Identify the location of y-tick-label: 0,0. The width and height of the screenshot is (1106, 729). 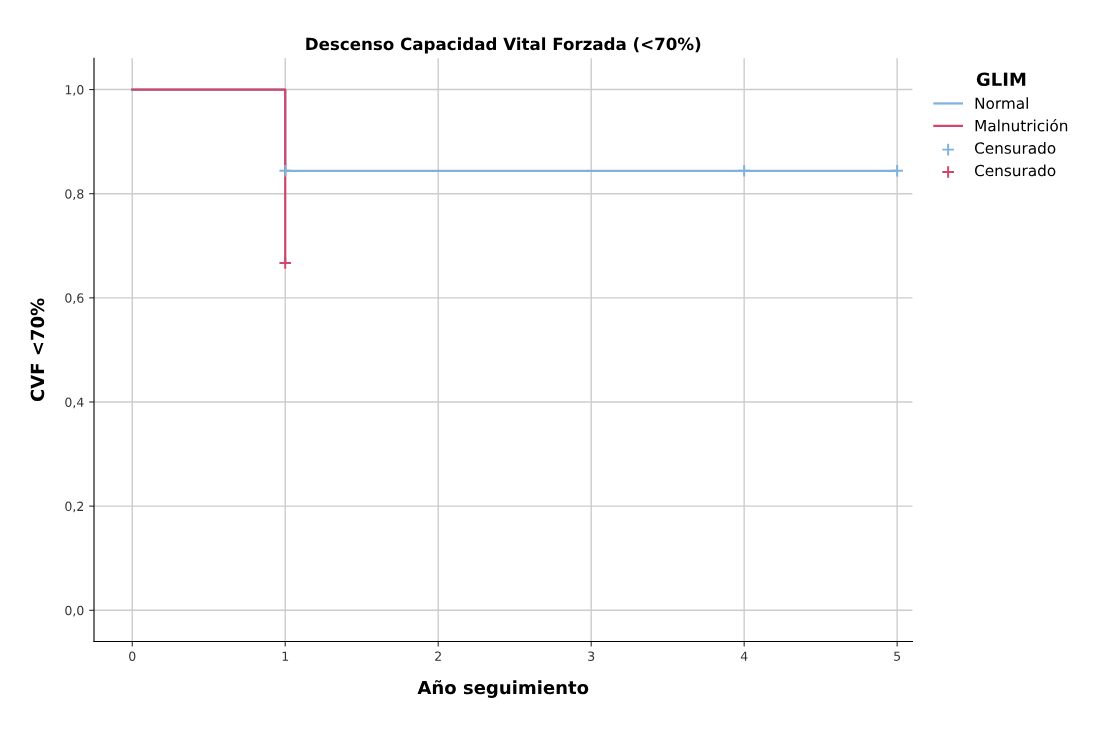
(74, 611).